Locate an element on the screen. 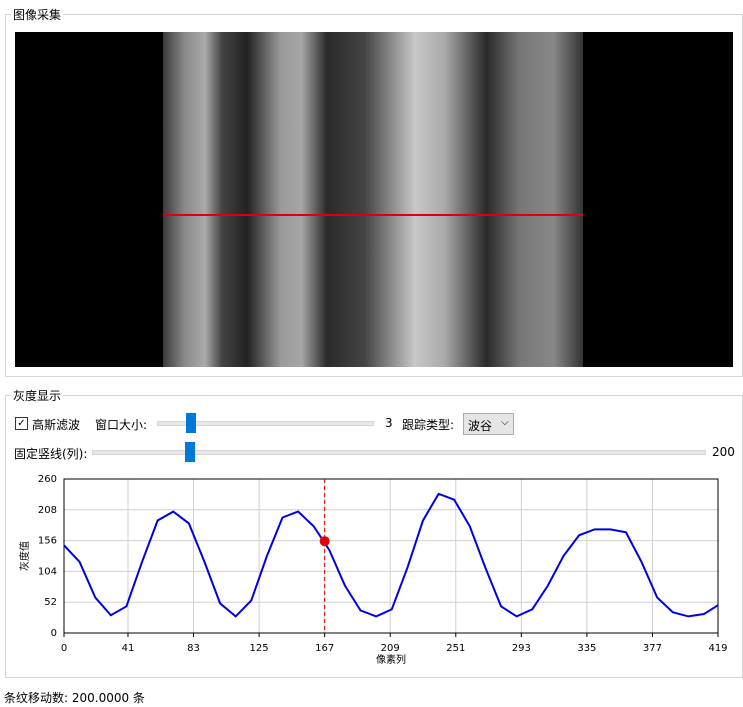 This screenshot has height=707, width=743. x-tick-label: 0 is located at coordinates (64, 648).